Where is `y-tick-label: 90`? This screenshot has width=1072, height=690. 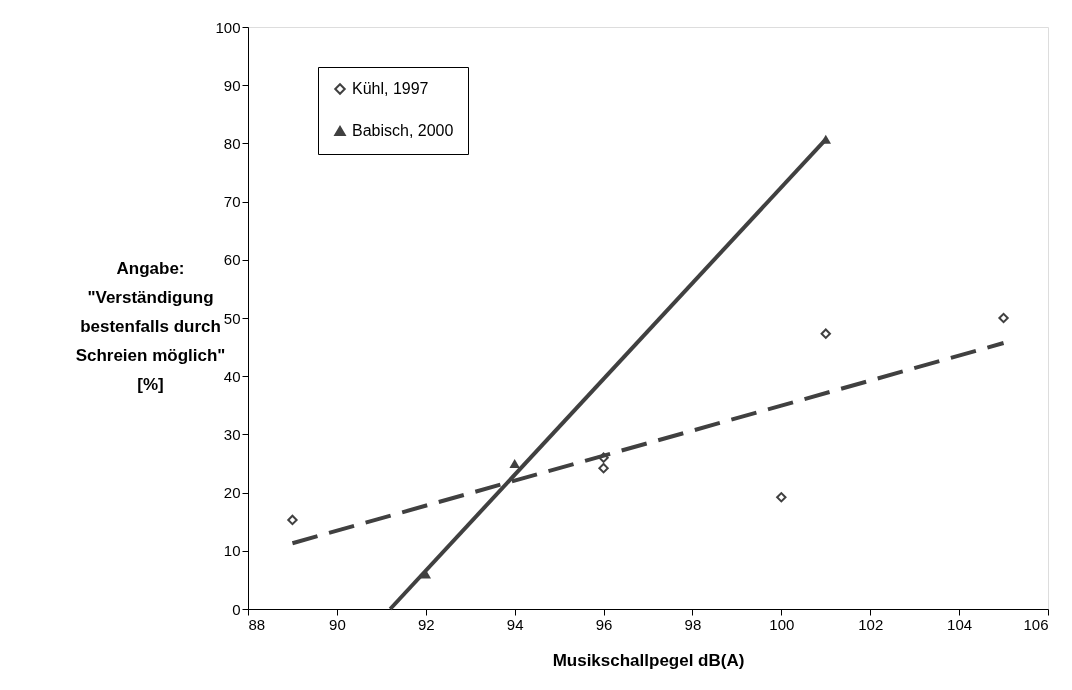
y-tick-label: 90 is located at coordinates (232, 85).